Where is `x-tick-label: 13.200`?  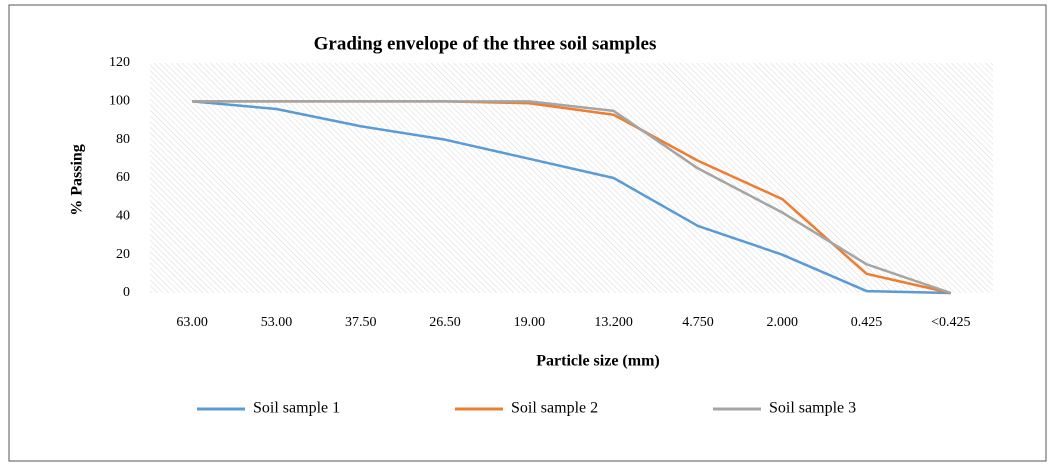
x-tick-label: 13.200 is located at coordinates (613, 322).